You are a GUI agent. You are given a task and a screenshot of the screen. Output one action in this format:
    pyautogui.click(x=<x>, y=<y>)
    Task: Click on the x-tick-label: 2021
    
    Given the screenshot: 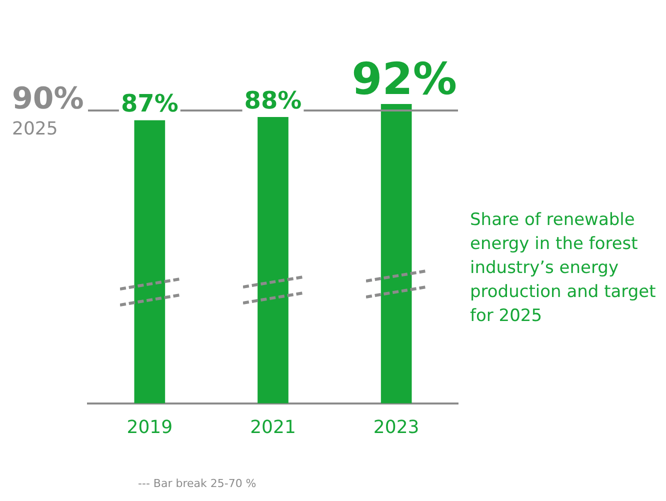 What is the action you would take?
    pyautogui.click(x=273, y=427)
    